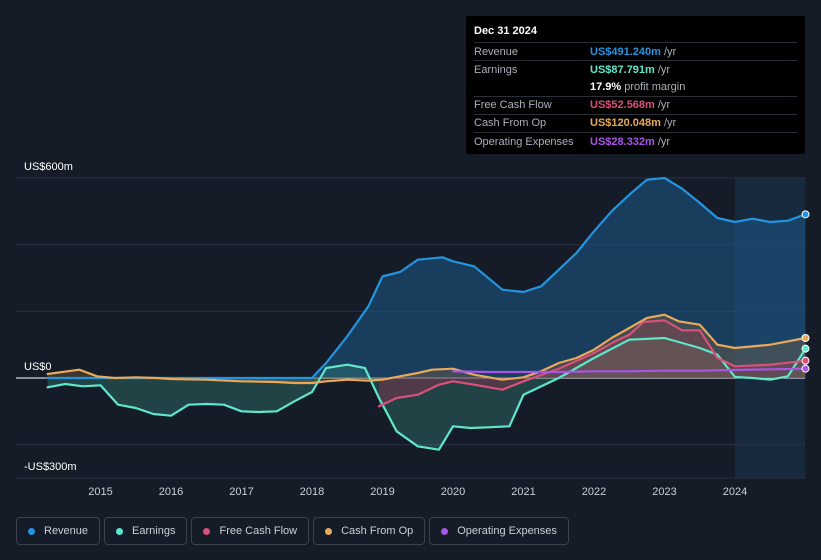 This screenshot has height=560, width=821. I want to click on legend-item-cash-from-op: Cash From Op, so click(369, 531).